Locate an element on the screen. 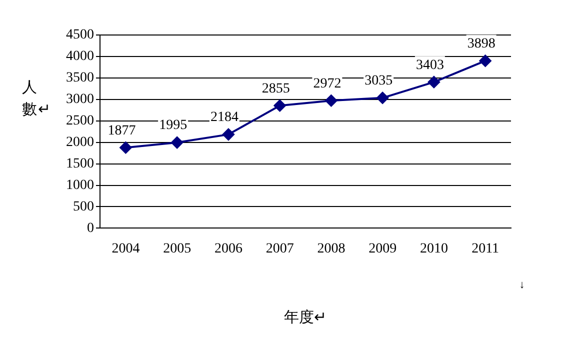 Image resolution: width=561 pixels, height=339 pixels. y-tick-label: 1000 is located at coordinates (80, 185).